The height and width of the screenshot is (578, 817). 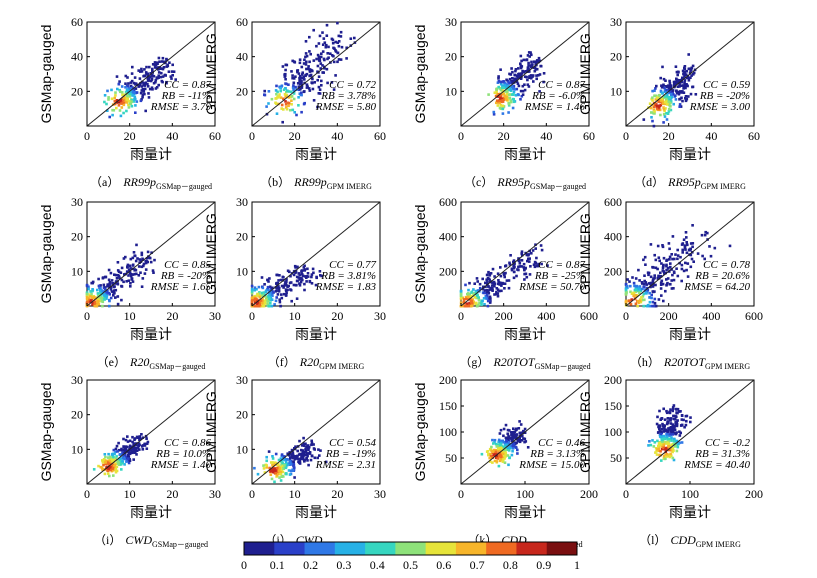 What do you see at coordinates (711, 316) in the screenshot?
I see `x-tick-label: 400` at bounding box center [711, 316].